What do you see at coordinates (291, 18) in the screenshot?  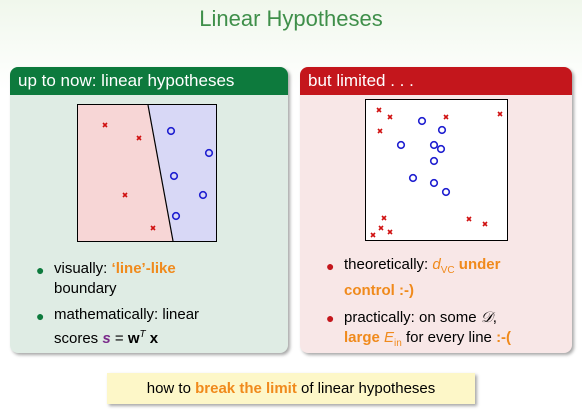 I see `slide-title: Linear Hypotheses` at bounding box center [291, 18].